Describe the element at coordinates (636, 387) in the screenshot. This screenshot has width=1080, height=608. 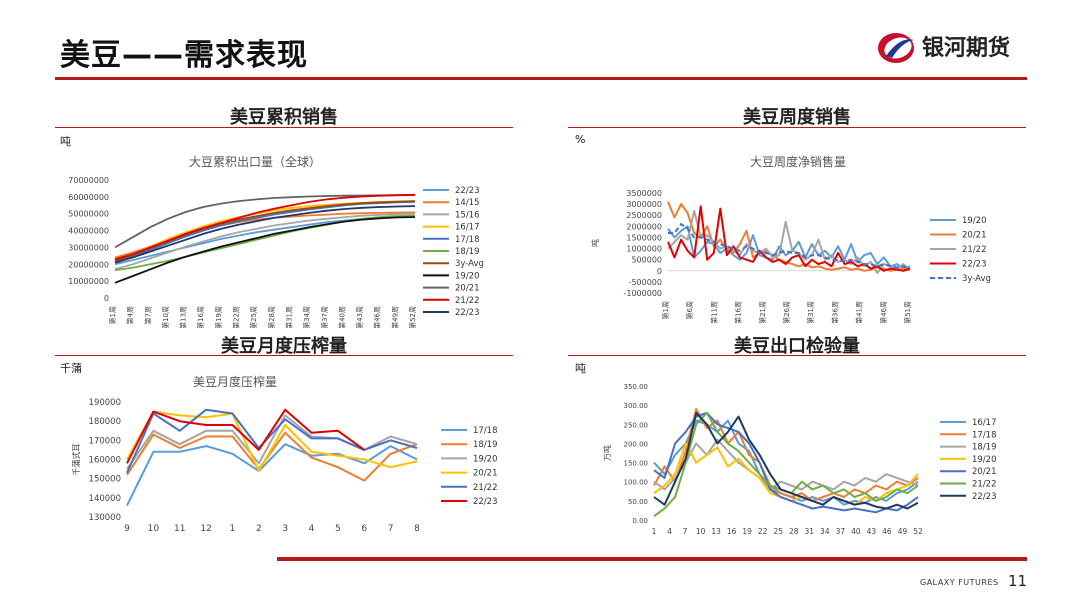
I see `y-tick-label: 350.00` at that location.